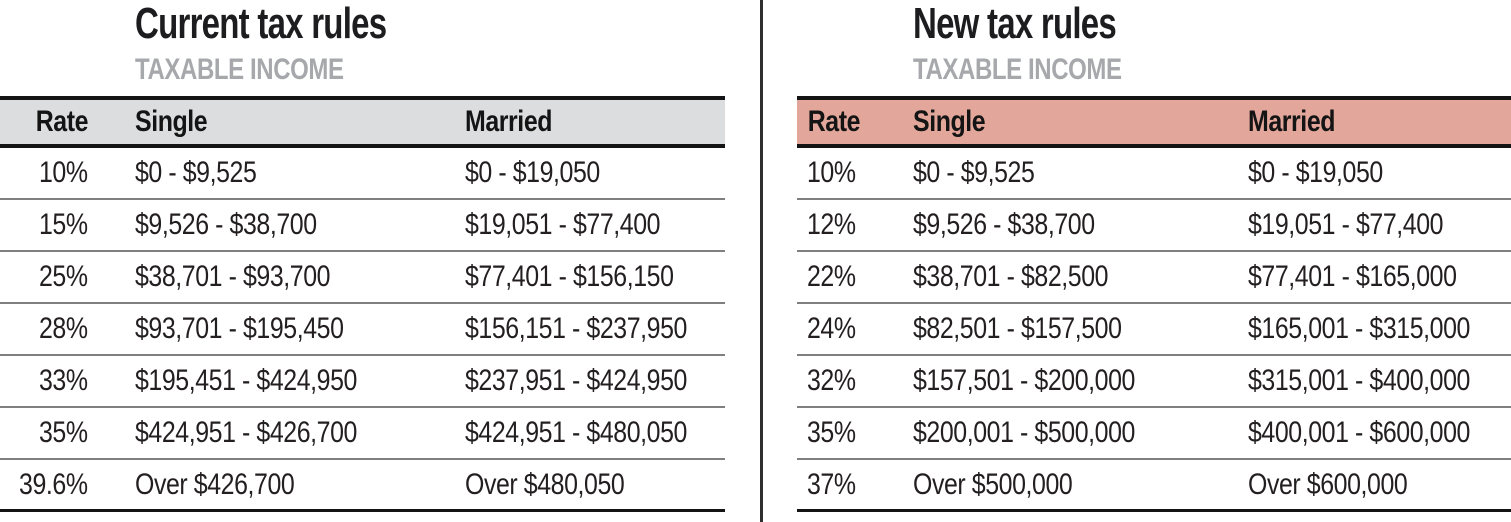 This screenshot has height=522, width=1511. What do you see at coordinates (53, 484) in the screenshot?
I see `cell-text: 39.6%` at bounding box center [53, 484].